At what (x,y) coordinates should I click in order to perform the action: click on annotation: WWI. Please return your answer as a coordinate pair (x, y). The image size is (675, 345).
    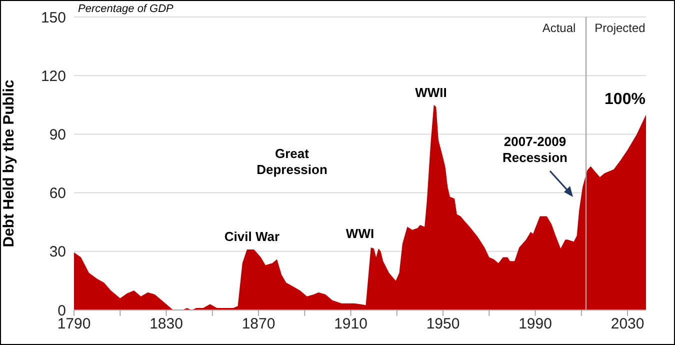
    Looking at the image, I should click on (360, 233).